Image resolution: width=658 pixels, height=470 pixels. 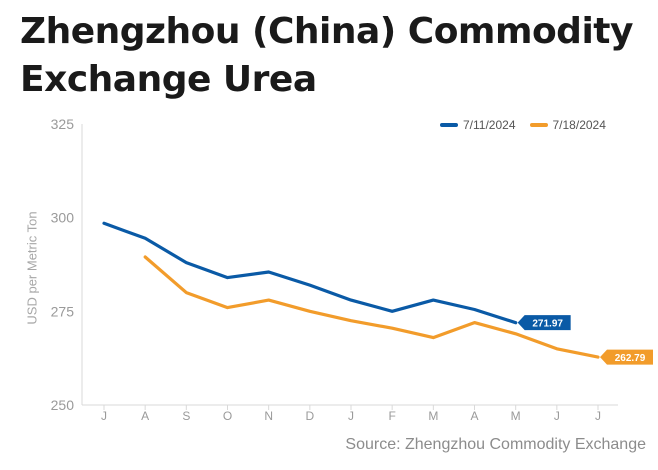 I want to click on x-tick-label-1: A, so click(x=145, y=416).